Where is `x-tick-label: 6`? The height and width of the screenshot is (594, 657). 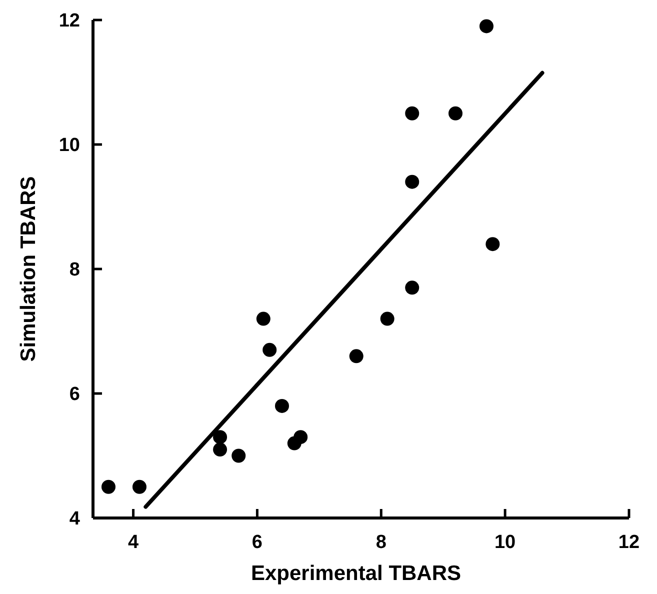
x-tick-label: 6 is located at coordinates (257, 542).